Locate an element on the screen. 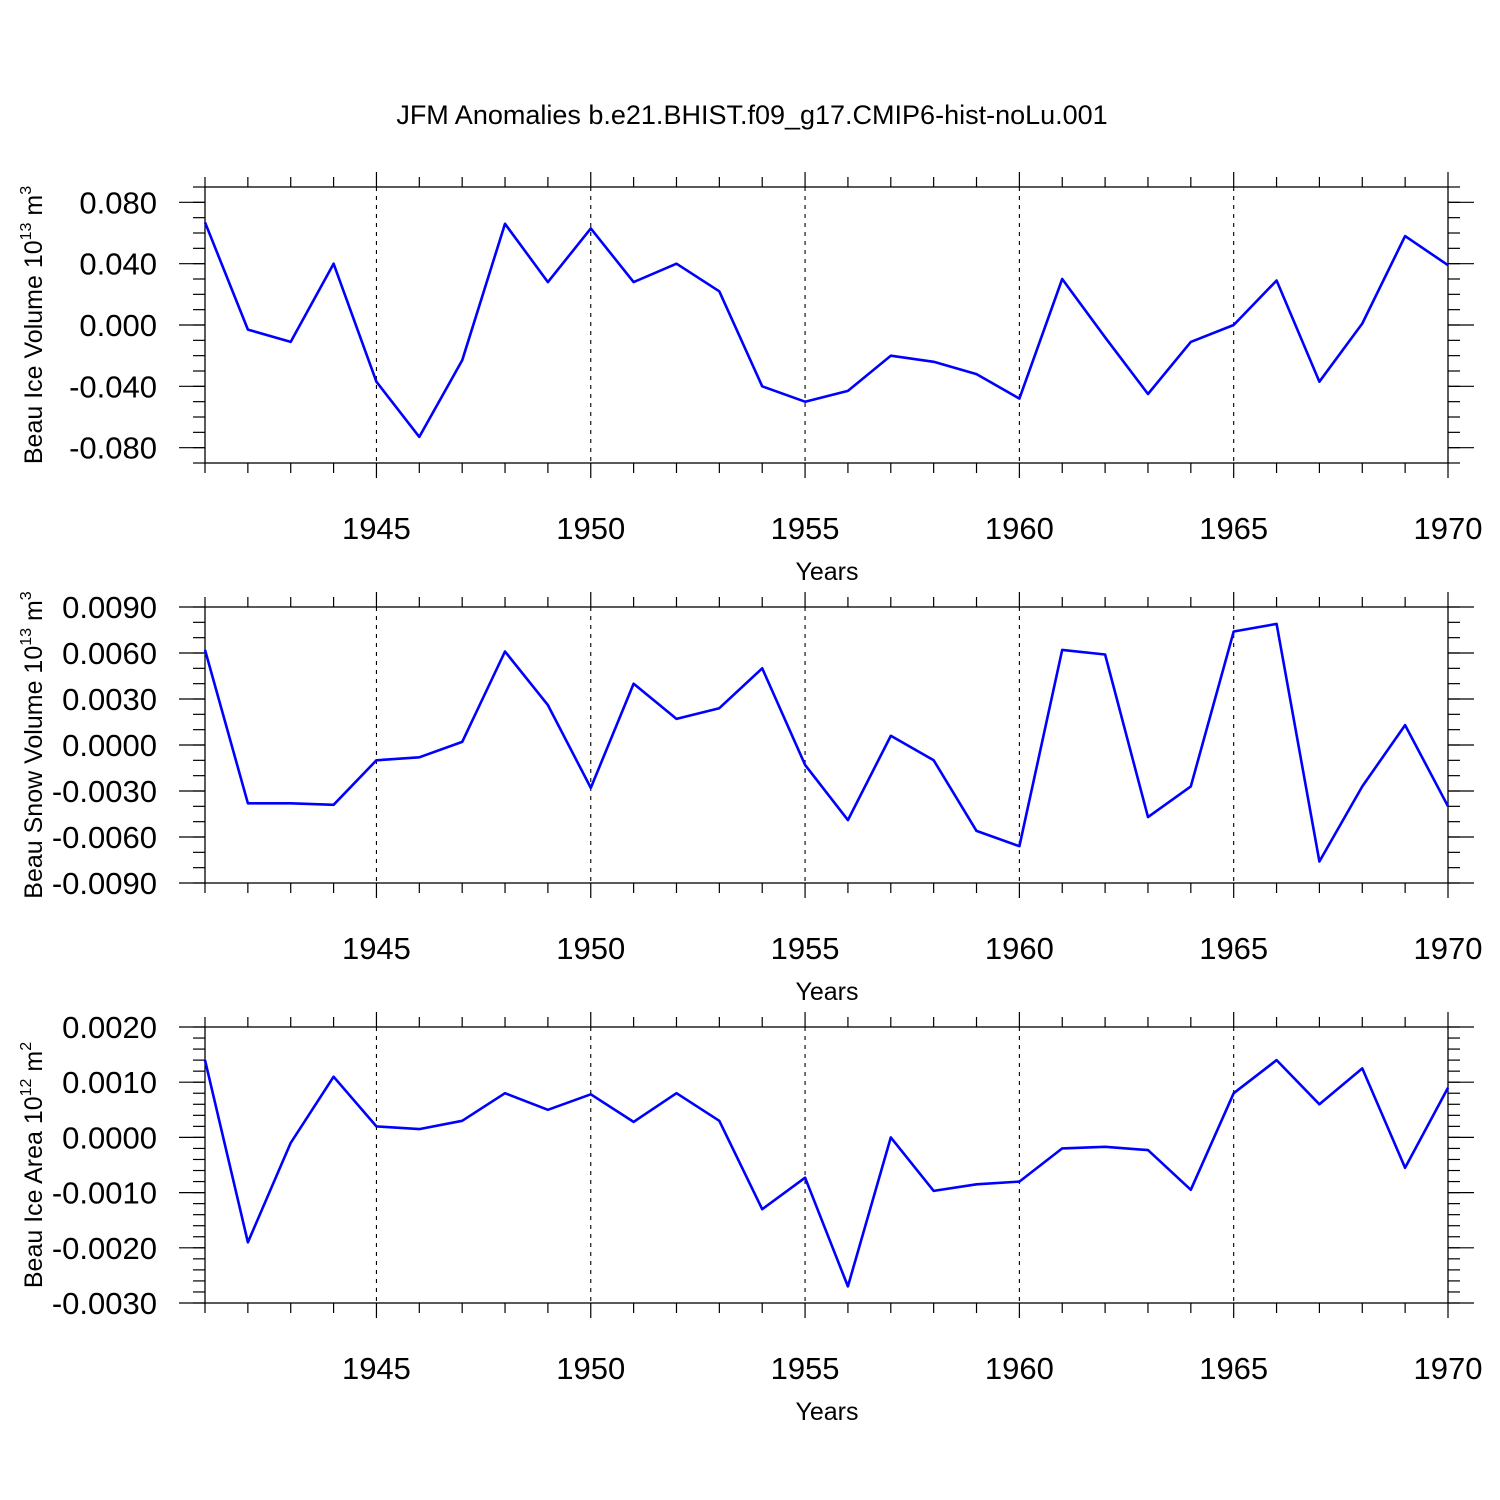 The height and width of the screenshot is (1500, 1500). y-tick-label: -0.080 is located at coordinates (113, 448).